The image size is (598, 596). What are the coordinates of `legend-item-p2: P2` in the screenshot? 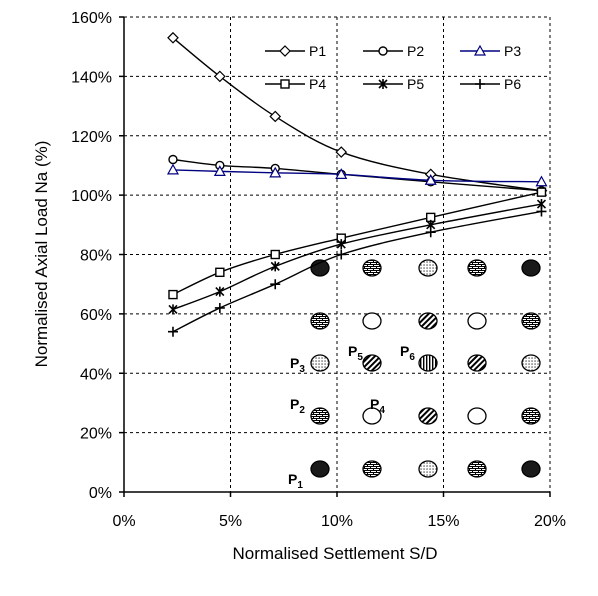 It's located at (393, 51).